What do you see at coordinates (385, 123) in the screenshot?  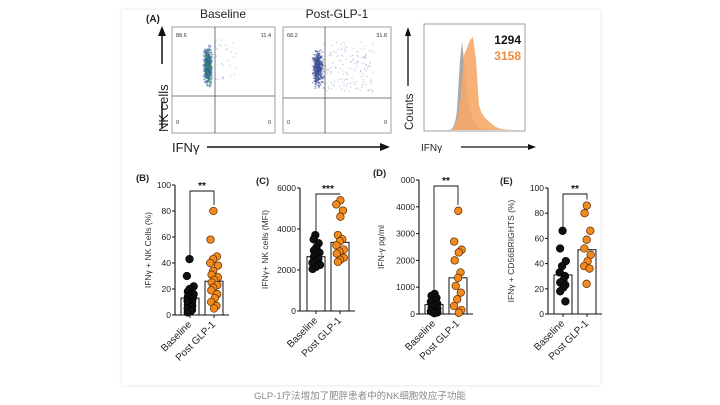 I see `quadrant-lower-right: 0` at bounding box center [385, 123].